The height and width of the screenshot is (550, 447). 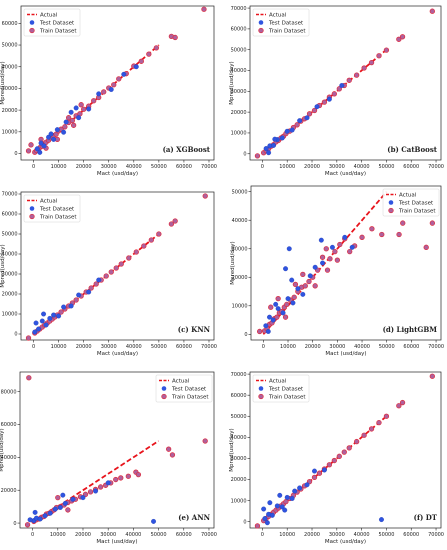 I want to click on y-tick-label: 30000, so click(x=239, y=92).